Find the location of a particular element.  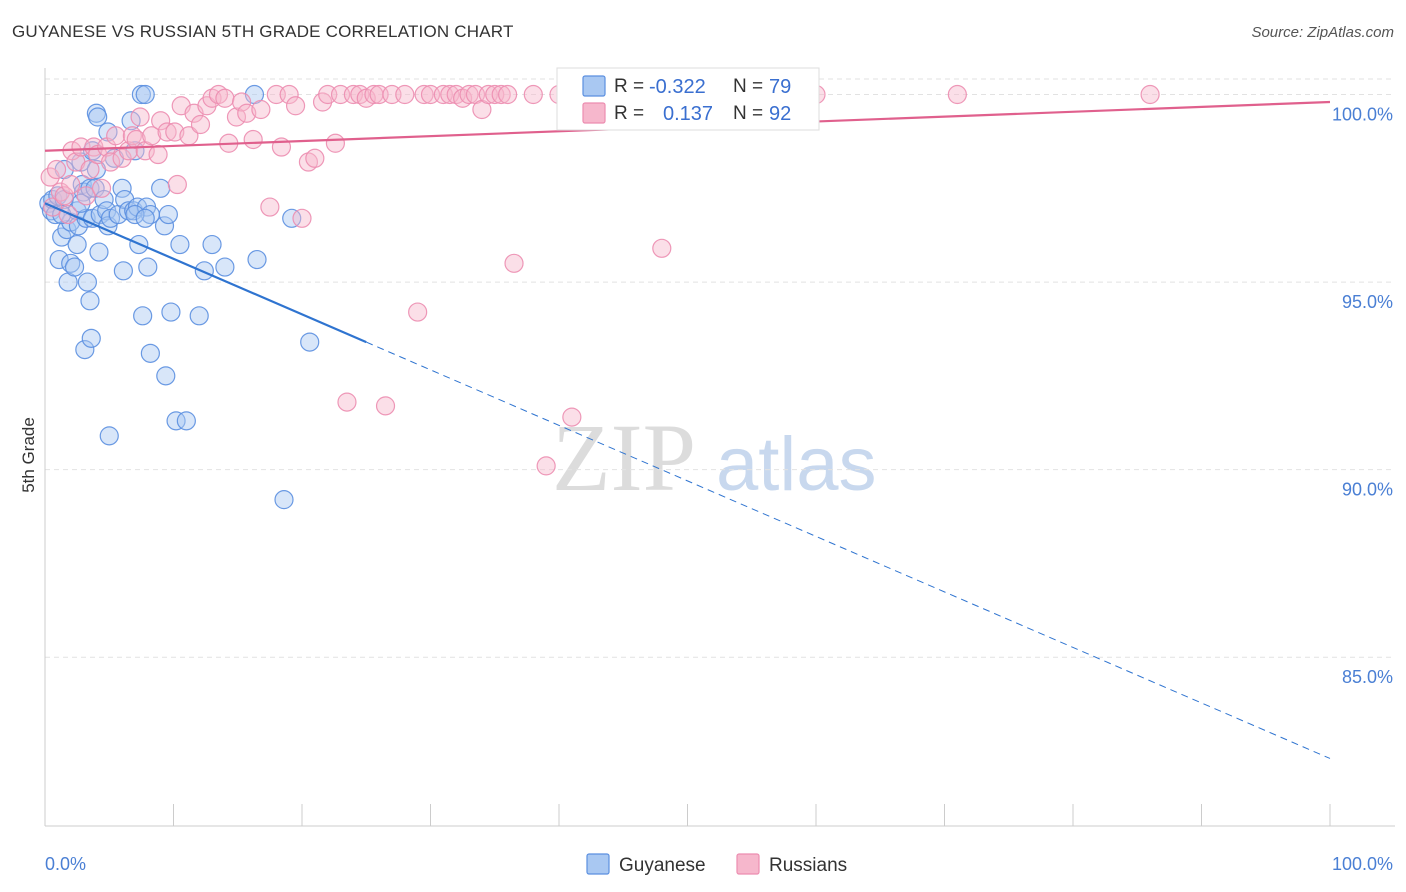

stats-r-label-russians: R = is located at coordinates (629, 113).